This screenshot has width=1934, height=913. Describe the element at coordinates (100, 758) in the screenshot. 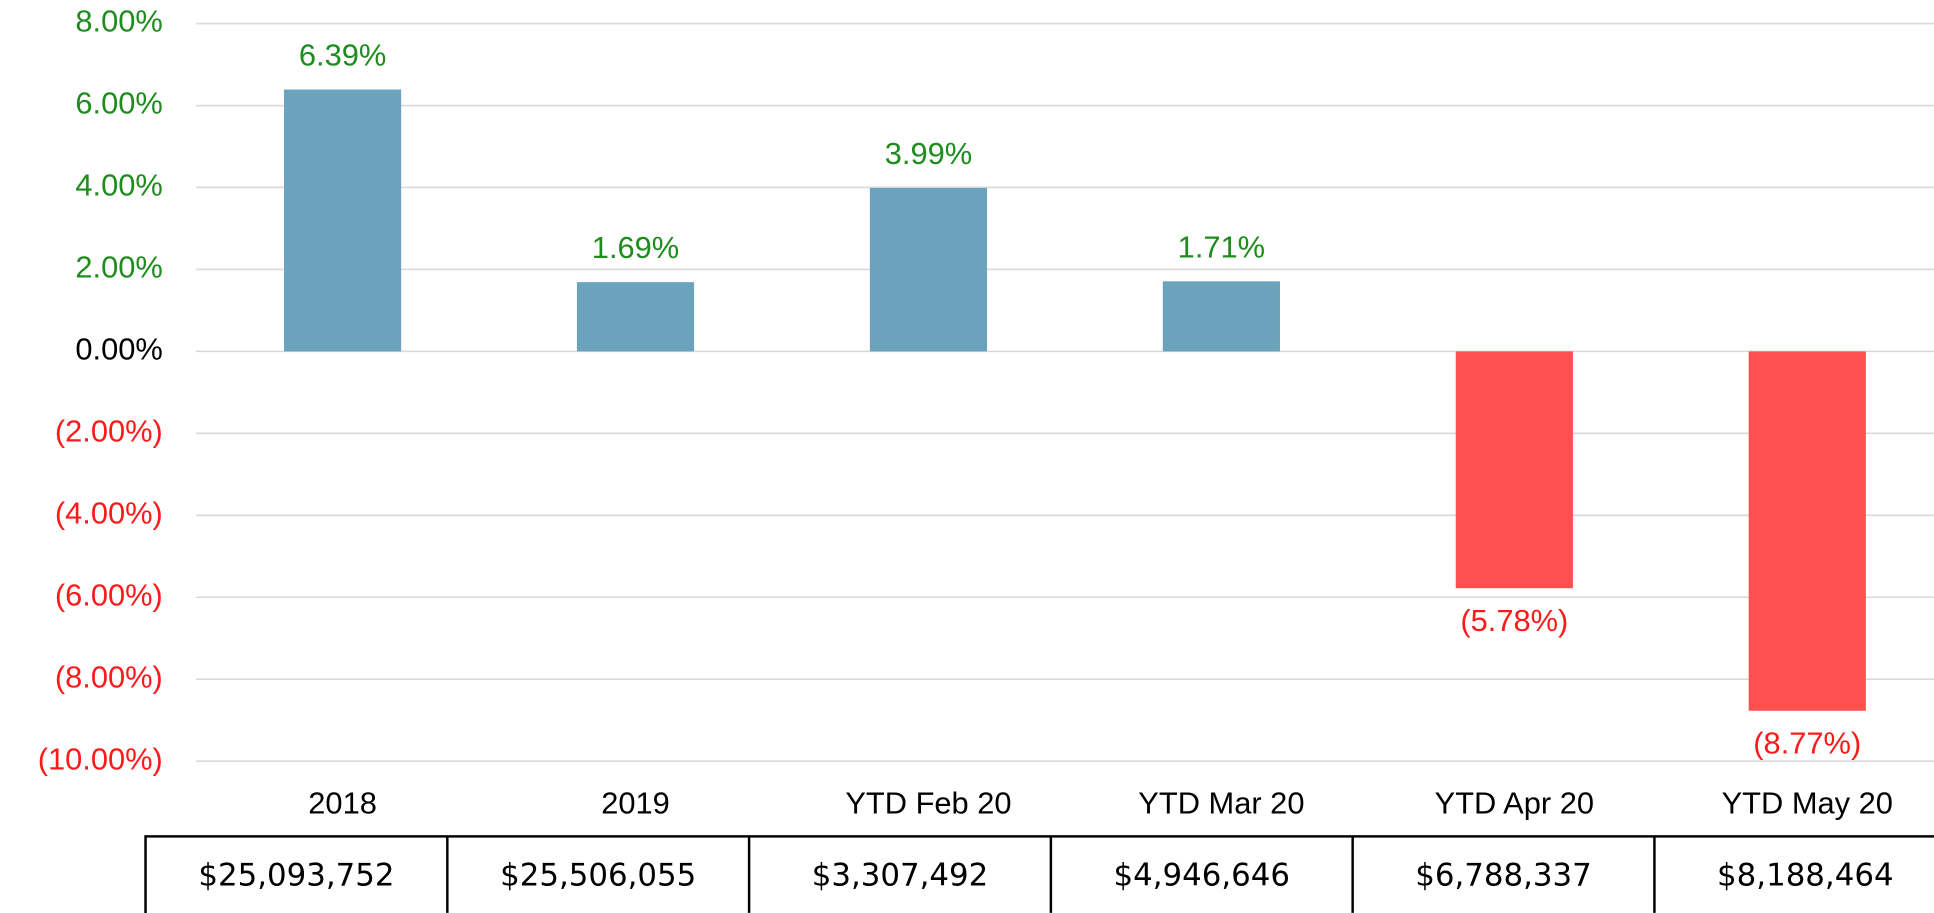

I see `y-tick-label: (10.00%)` at that location.